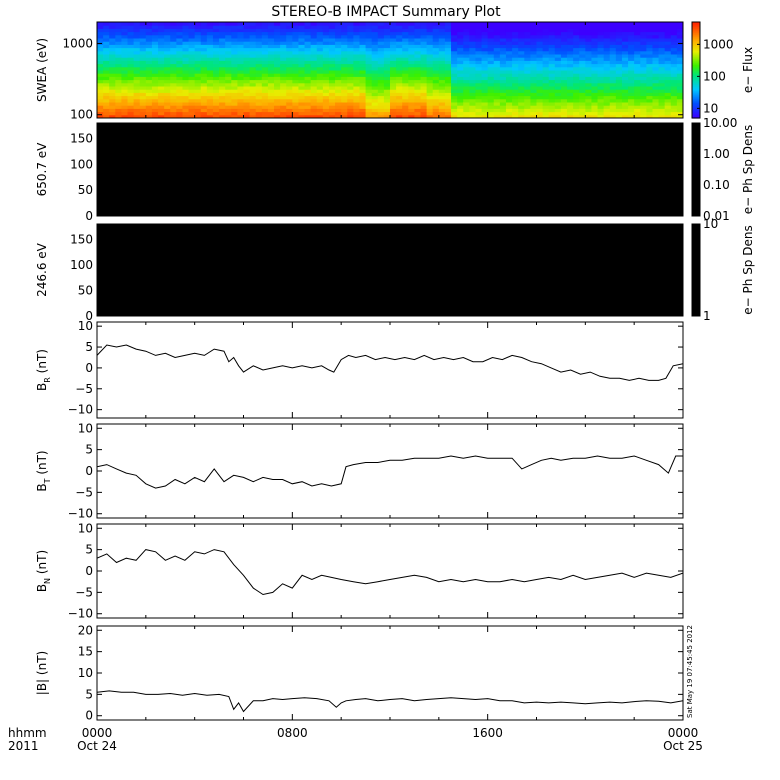 This screenshot has width=780, height=780. I want to click on colorbar-frame, so click(696, 70).